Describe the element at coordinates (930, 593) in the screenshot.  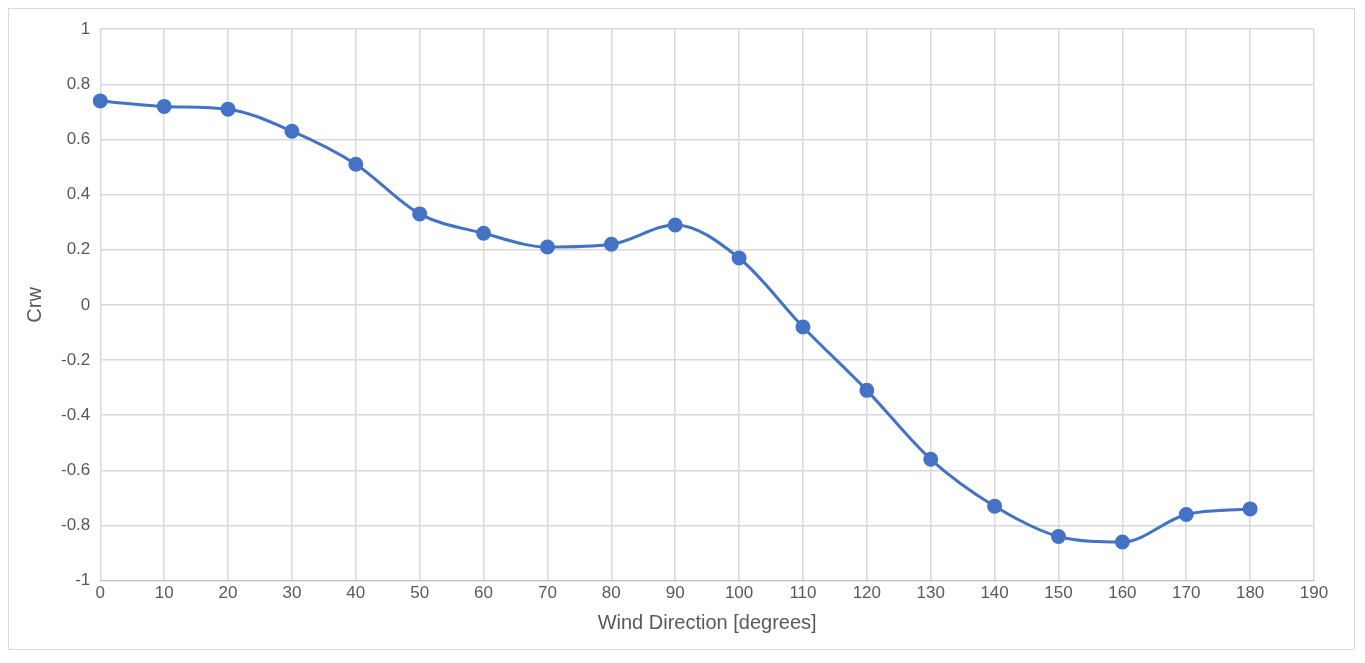
I see `x-tick-label: 130` at that location.